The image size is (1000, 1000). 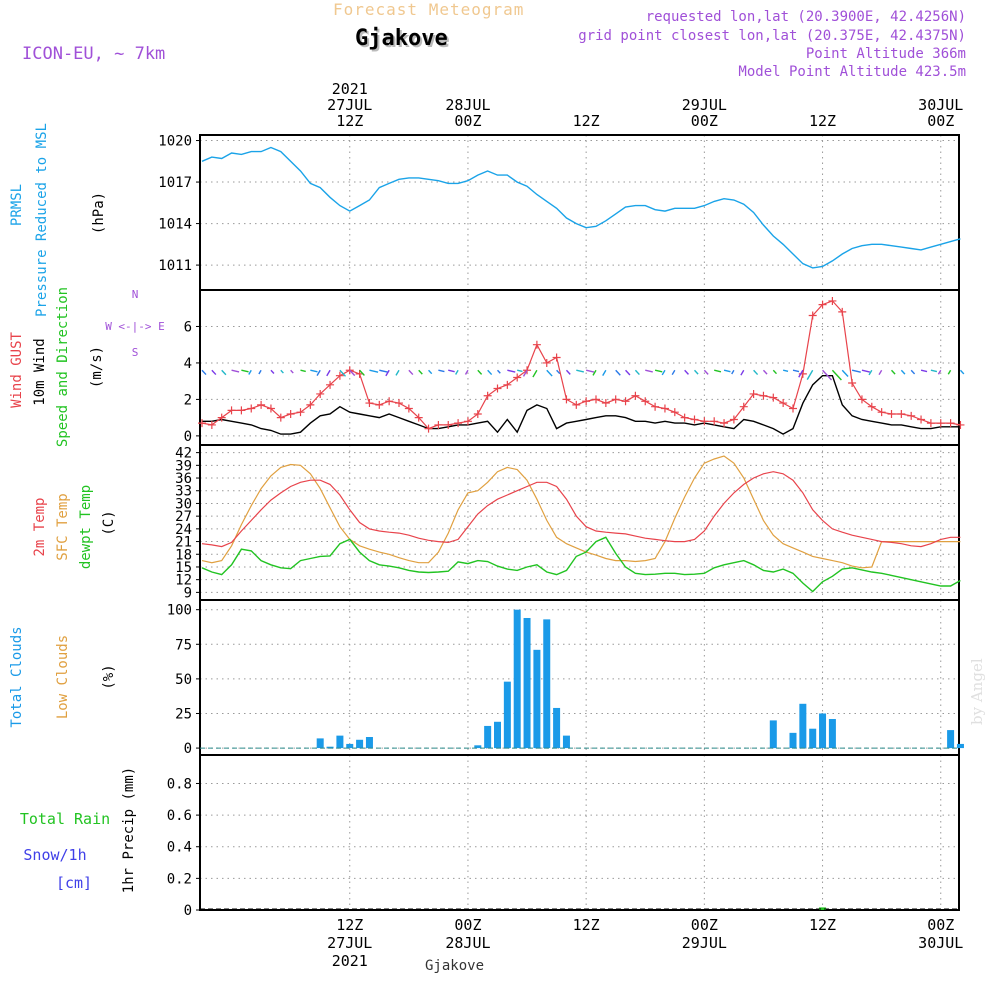 What do you see at coordinates (183, 645) in the screenshot?
I see `clouds-tick-label: 75` at bounding box center [183, 645].